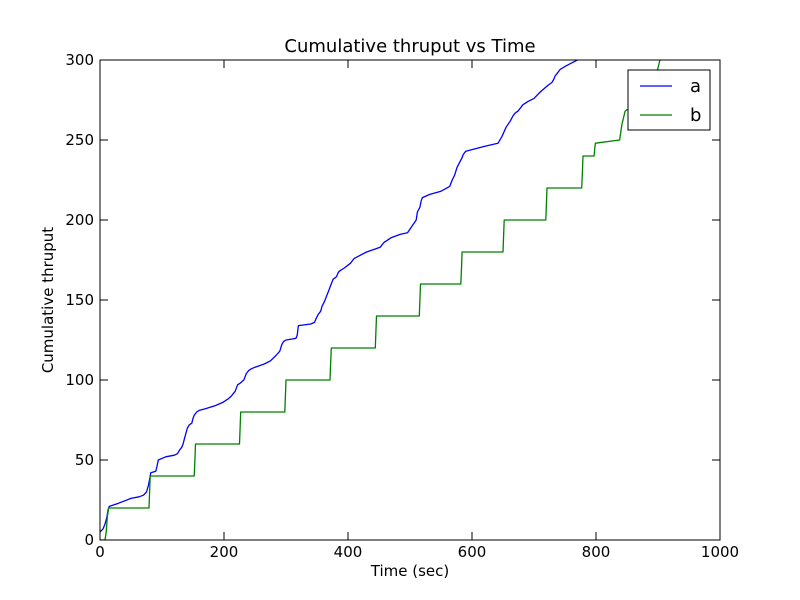  What do you see at coordinates (89, 540) in the screenshot?
I see `y-tick-label: 0` at bounding box center [89, 540].